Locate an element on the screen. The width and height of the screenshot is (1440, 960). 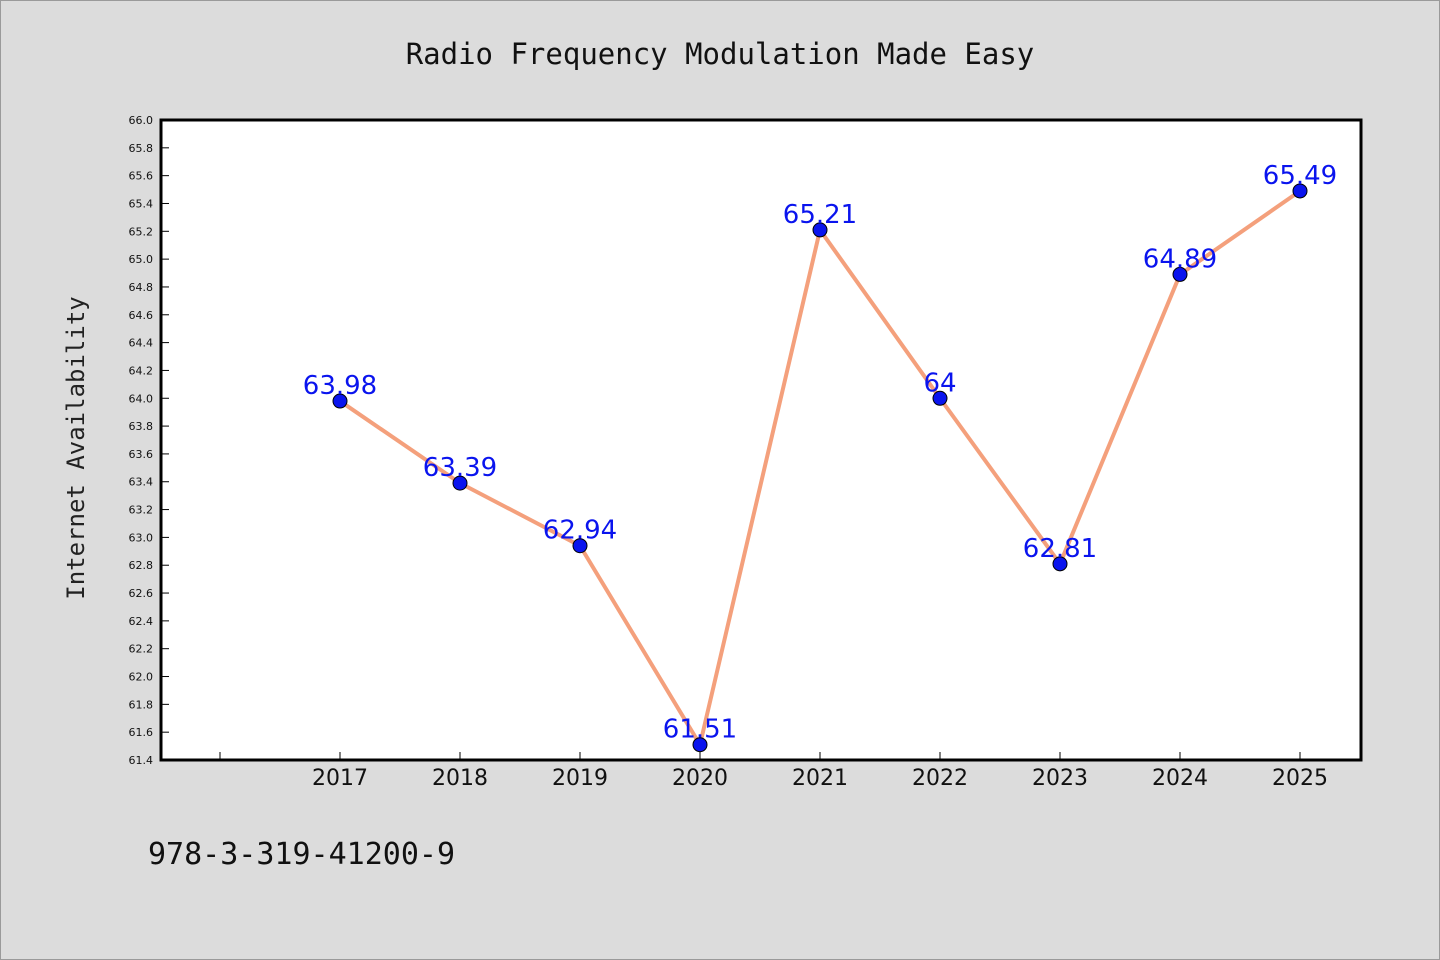
x-tick-label: 2018 is located at coordinates (460, 778).